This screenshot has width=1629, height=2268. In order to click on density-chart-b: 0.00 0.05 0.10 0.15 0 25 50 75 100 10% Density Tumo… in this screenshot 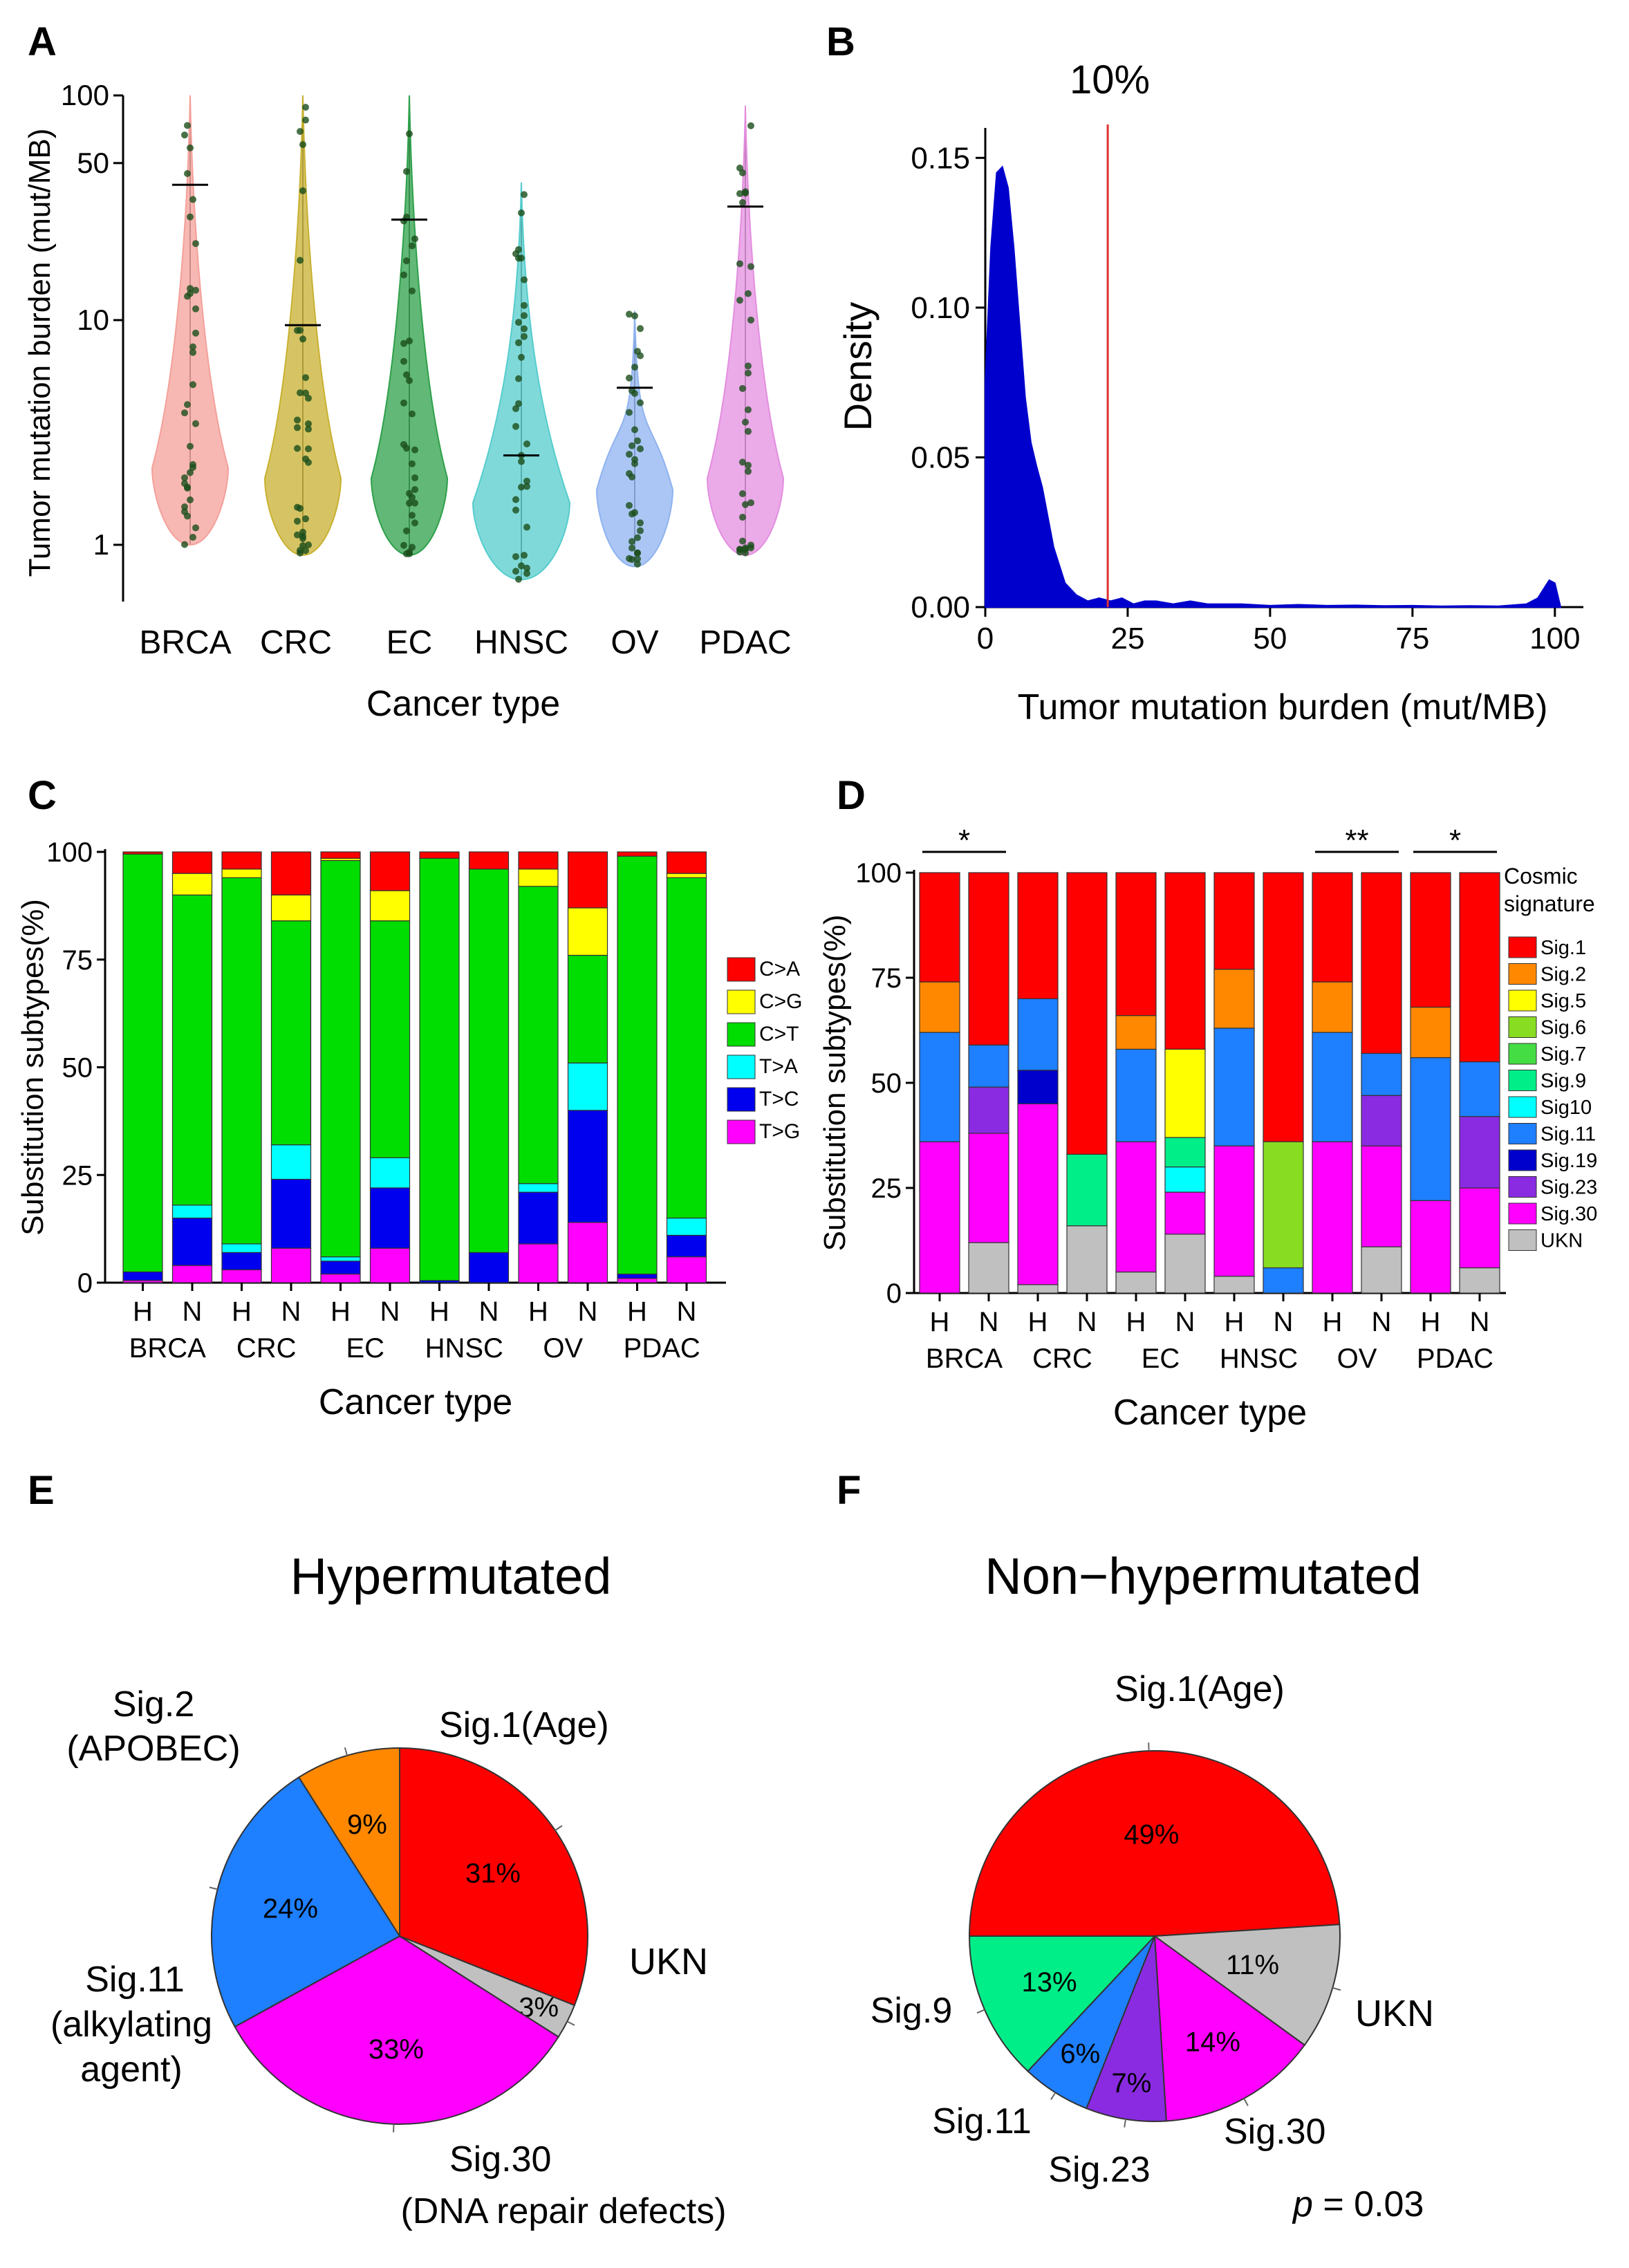, I will do `click(1209, 392)`.